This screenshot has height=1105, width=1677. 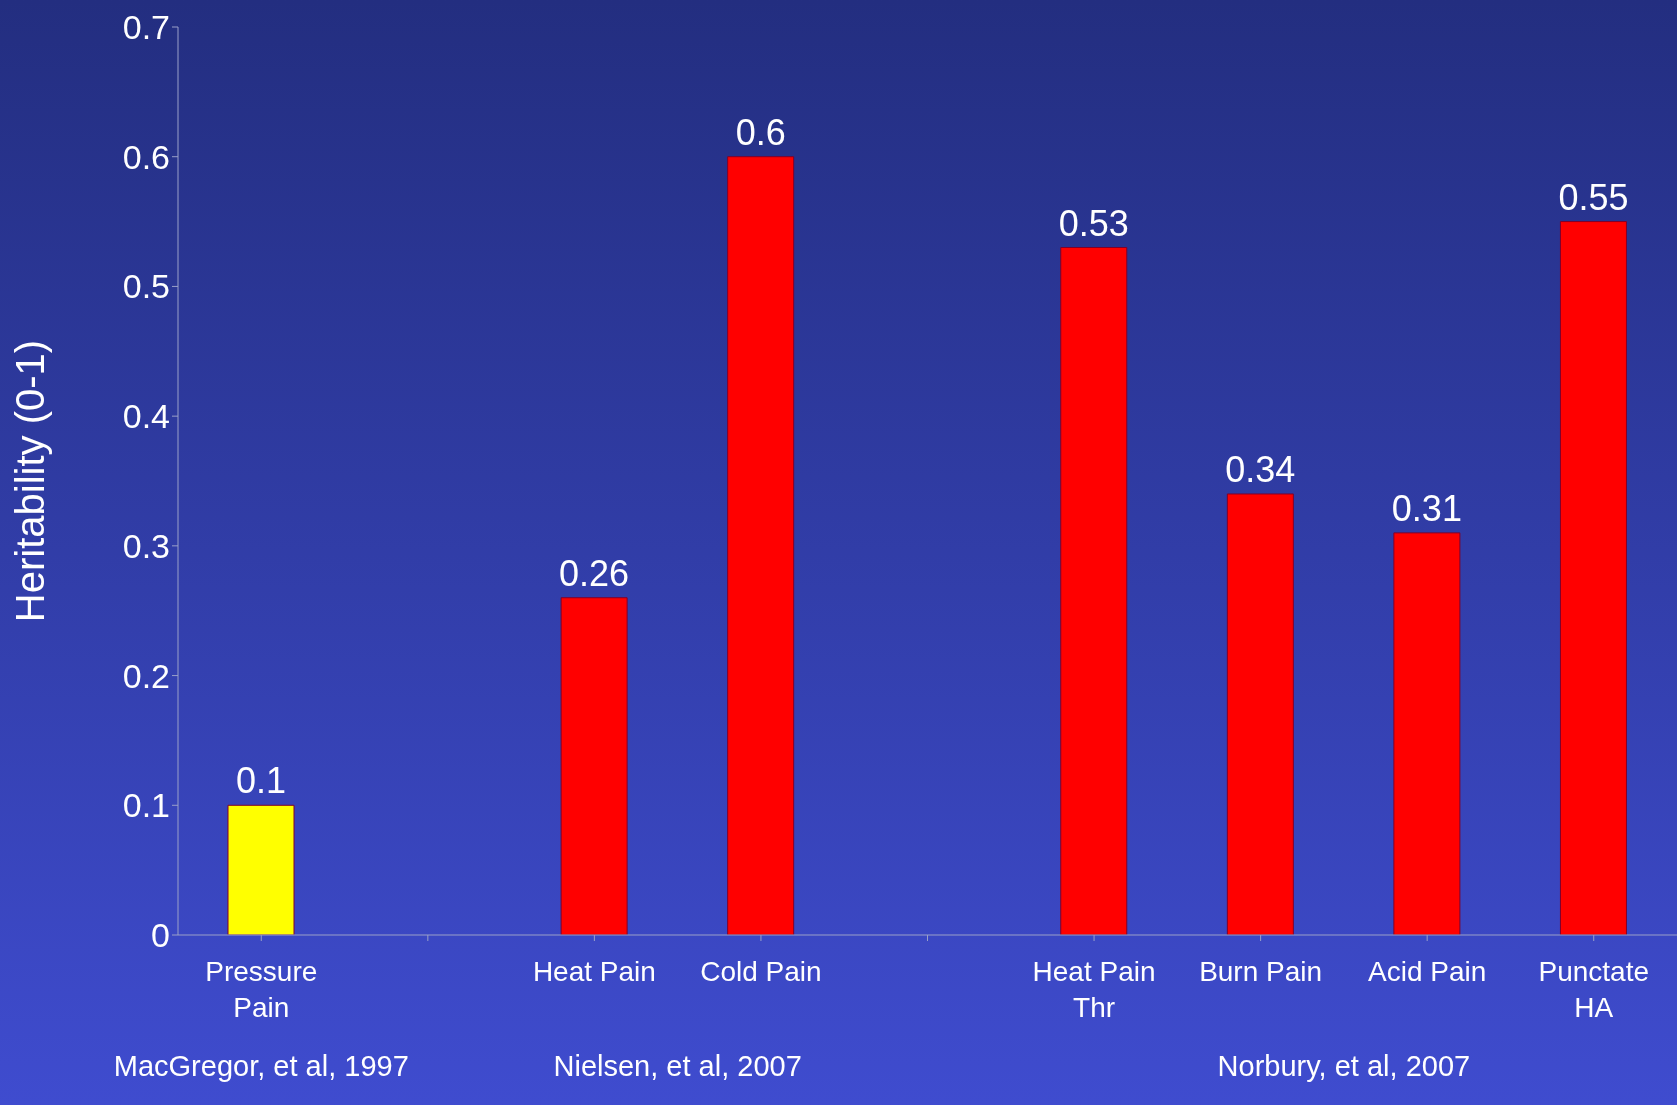 What do you see at coordinates (677, 1066) in the screenshot?
I see `text: Nielsen, et al, 2007` at bounding box center [677, 1066].